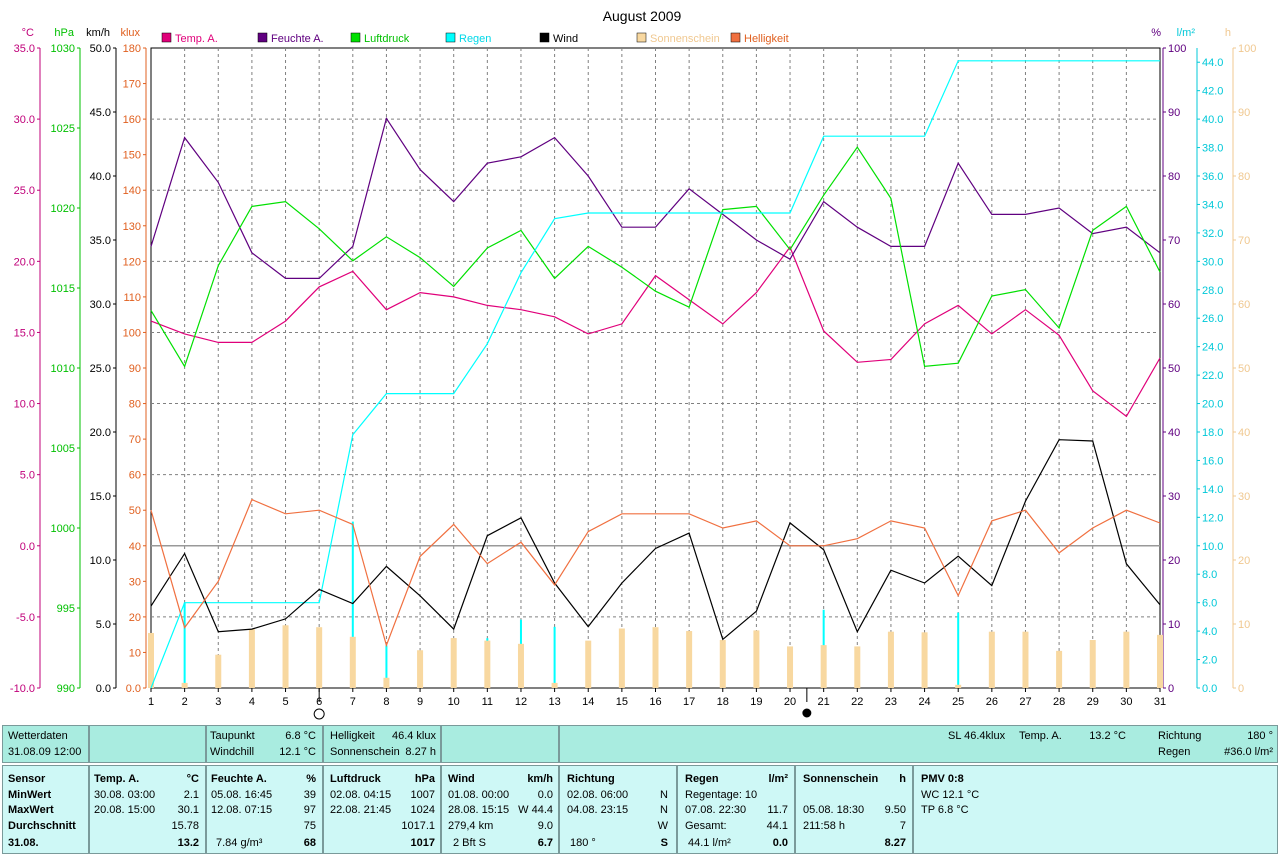  What do you see at coordinates (1212, 547) in the screenshot?
I see `y-tick-label: 10.0` at bounding box center [1212, 547].